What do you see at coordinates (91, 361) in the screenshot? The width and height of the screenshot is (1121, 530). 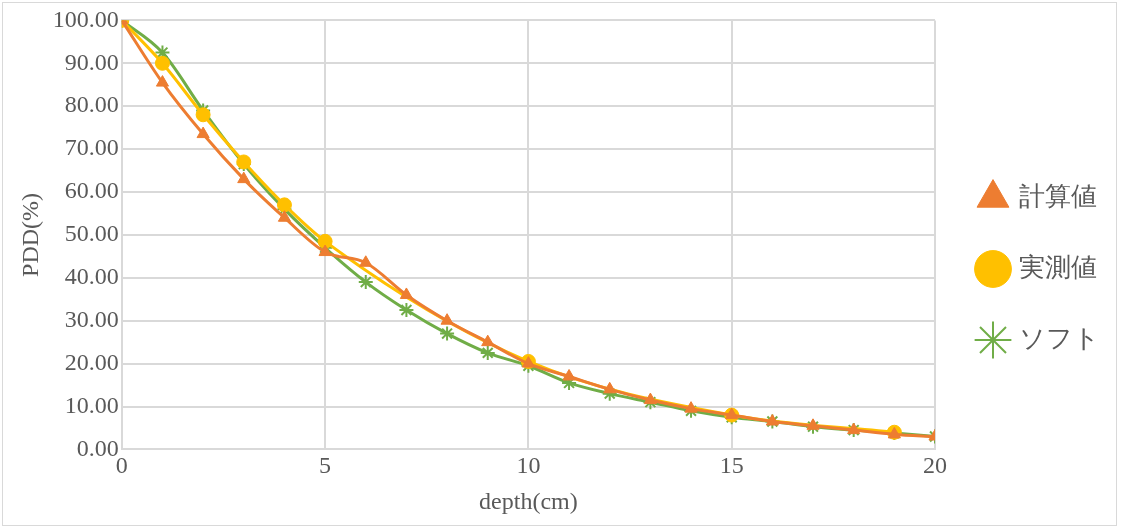 I see `y-tick-label: 20.00` at bounding box center [91, 361].